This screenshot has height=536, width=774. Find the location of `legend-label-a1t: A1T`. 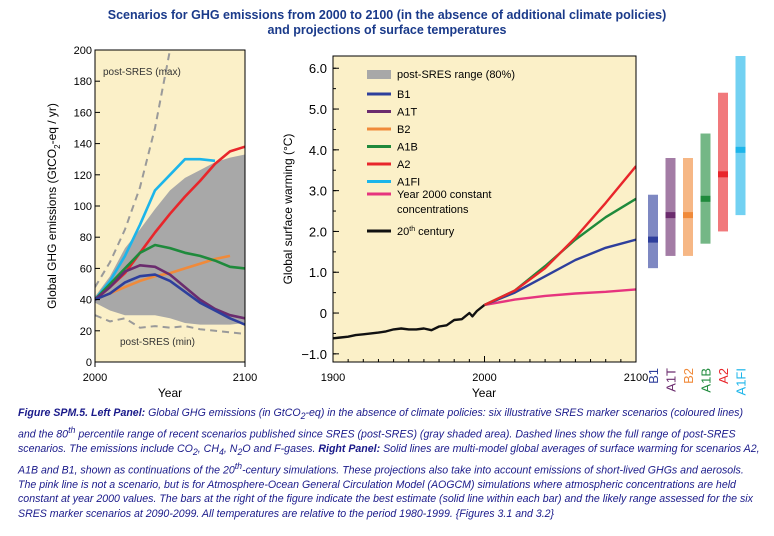

legend-label-a1t: A1T is located at coordinates (407, 113).